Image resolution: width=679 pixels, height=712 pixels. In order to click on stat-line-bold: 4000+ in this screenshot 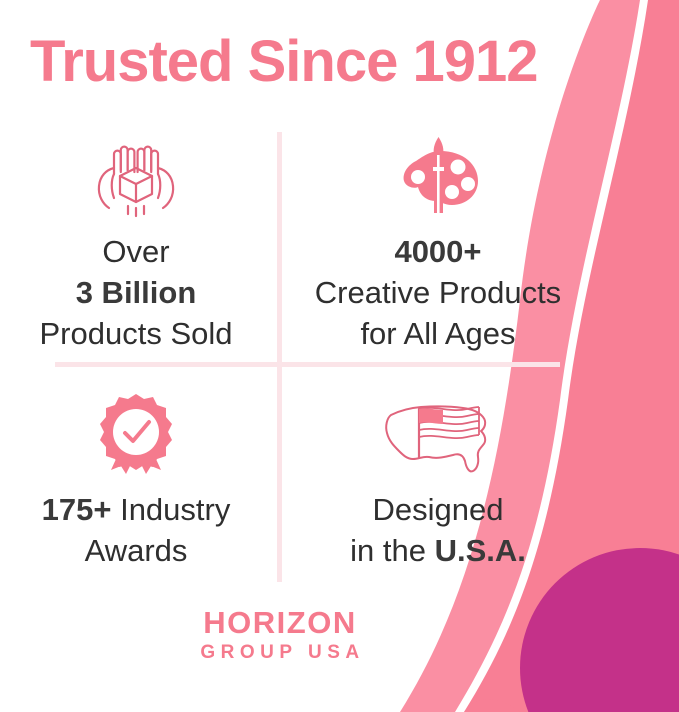, I will do `click(438, 251)`.